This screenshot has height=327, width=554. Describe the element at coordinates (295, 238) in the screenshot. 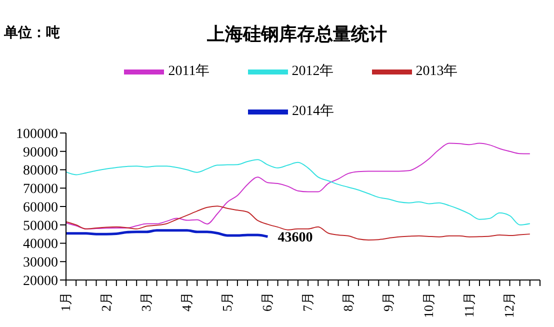

I see `data-label: 43600` at that location.